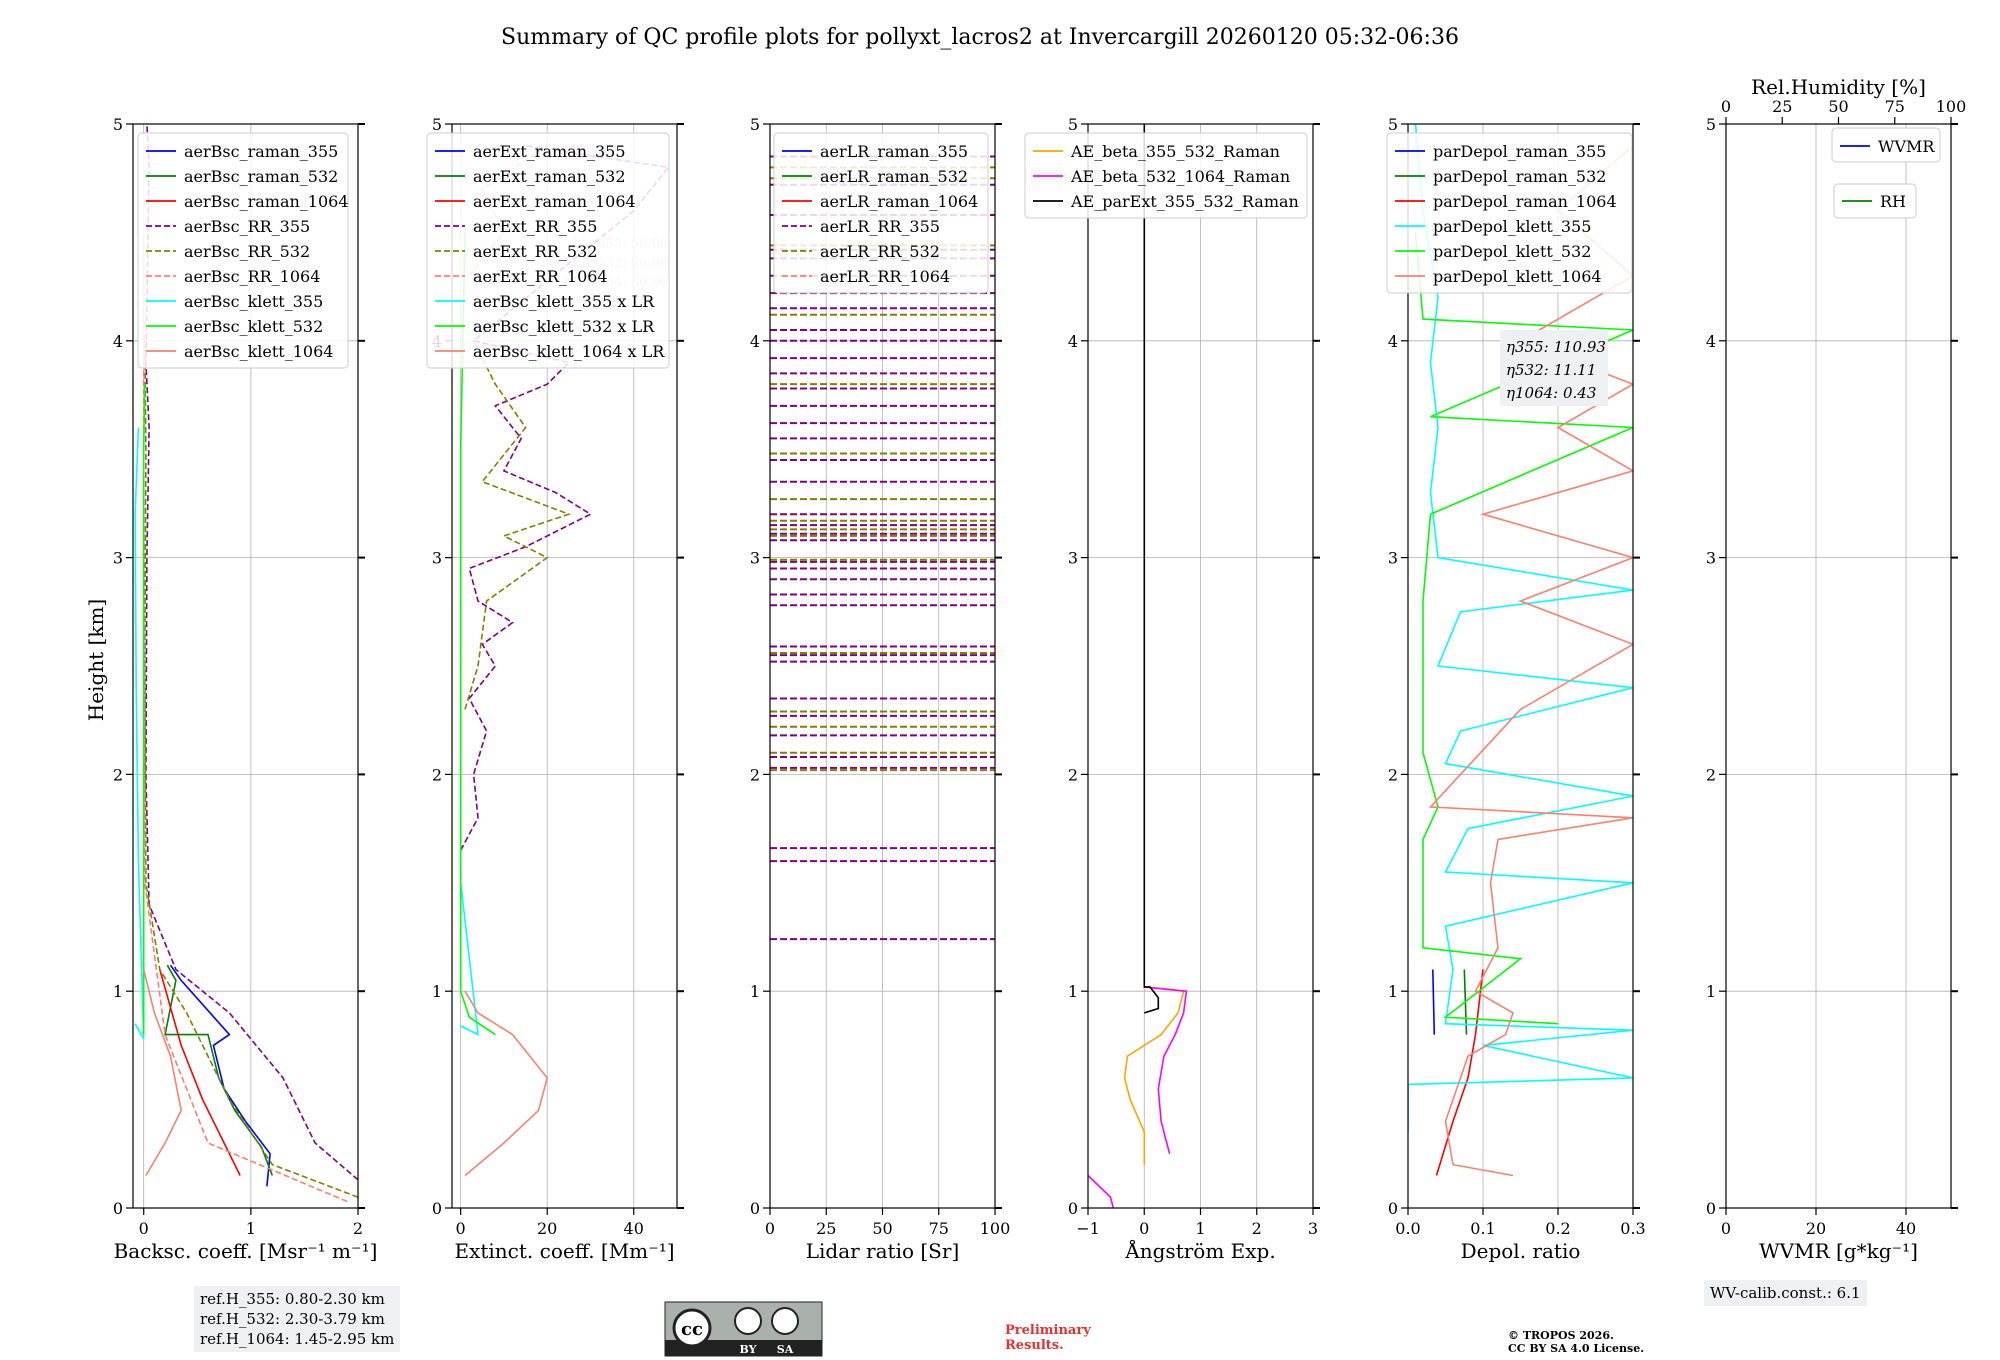  I want to click on by-label: BY, so click(748, 1349).